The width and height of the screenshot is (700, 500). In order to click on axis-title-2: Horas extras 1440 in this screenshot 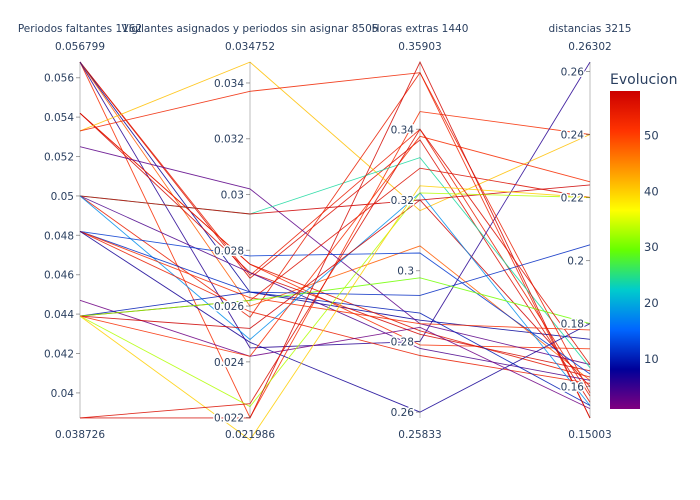, I will do `click(420, 29)`.